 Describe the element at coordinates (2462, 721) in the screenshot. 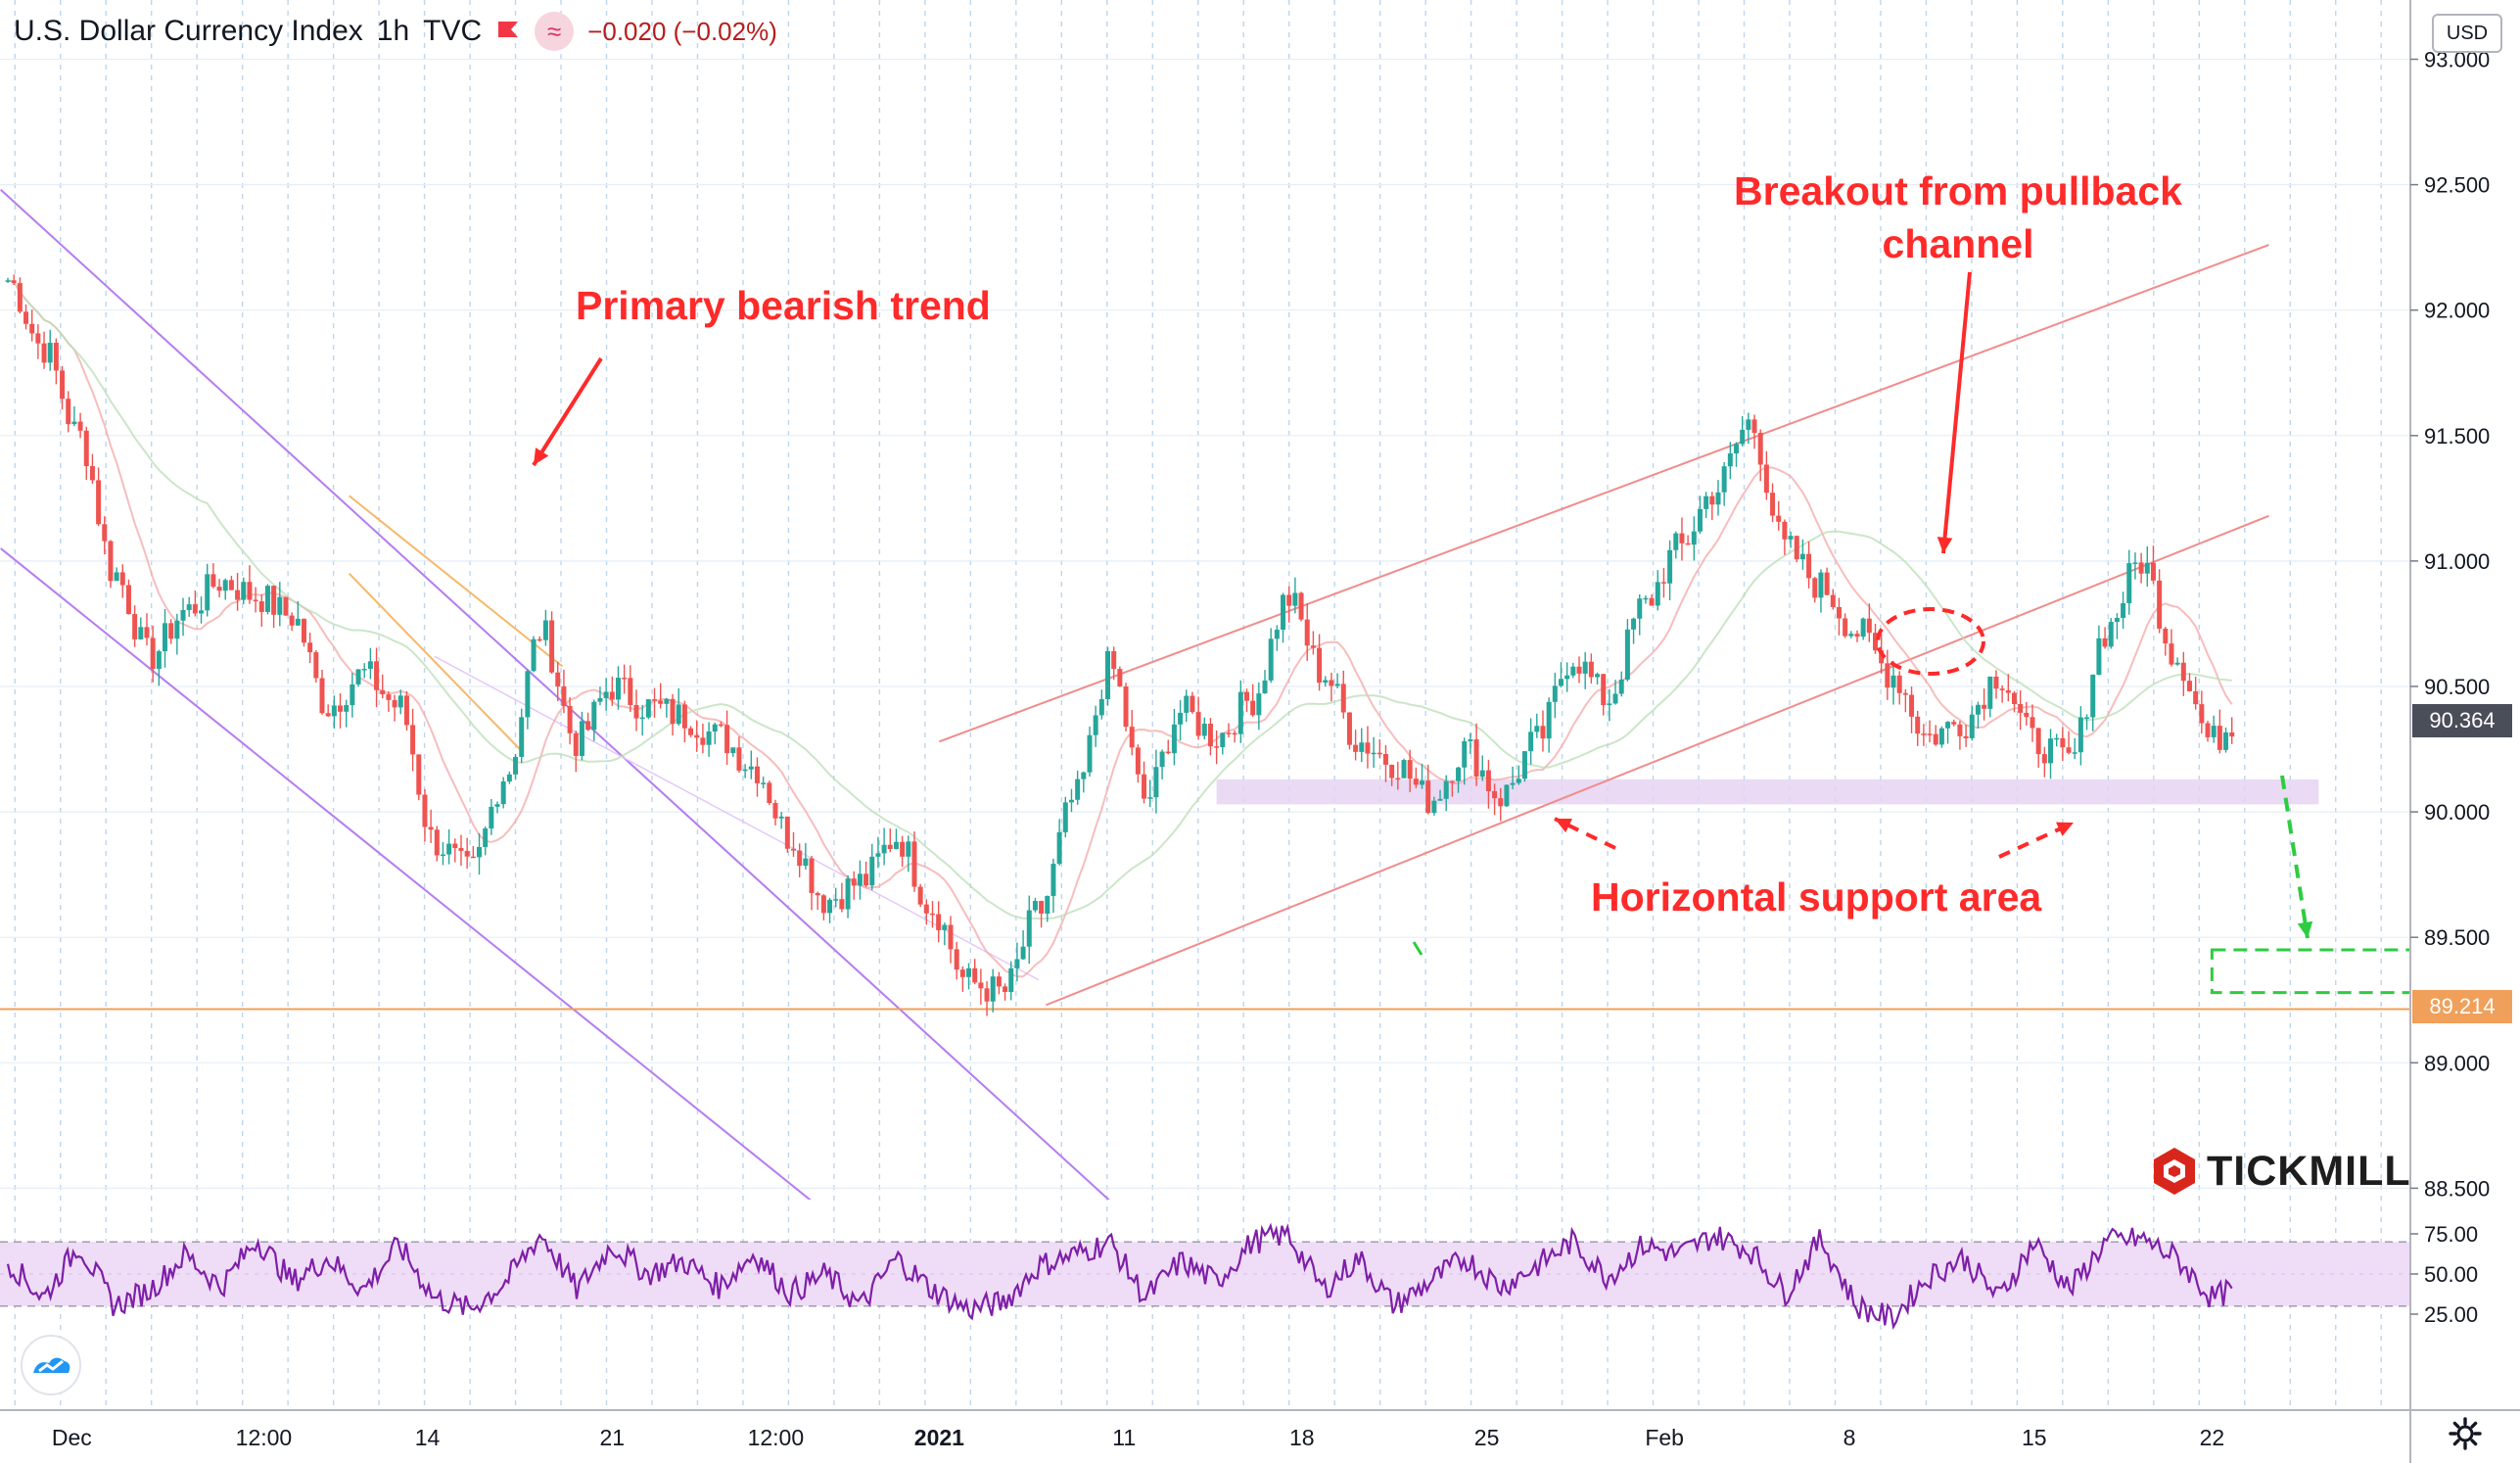

I see `current-price-label: 90.364` at that location.